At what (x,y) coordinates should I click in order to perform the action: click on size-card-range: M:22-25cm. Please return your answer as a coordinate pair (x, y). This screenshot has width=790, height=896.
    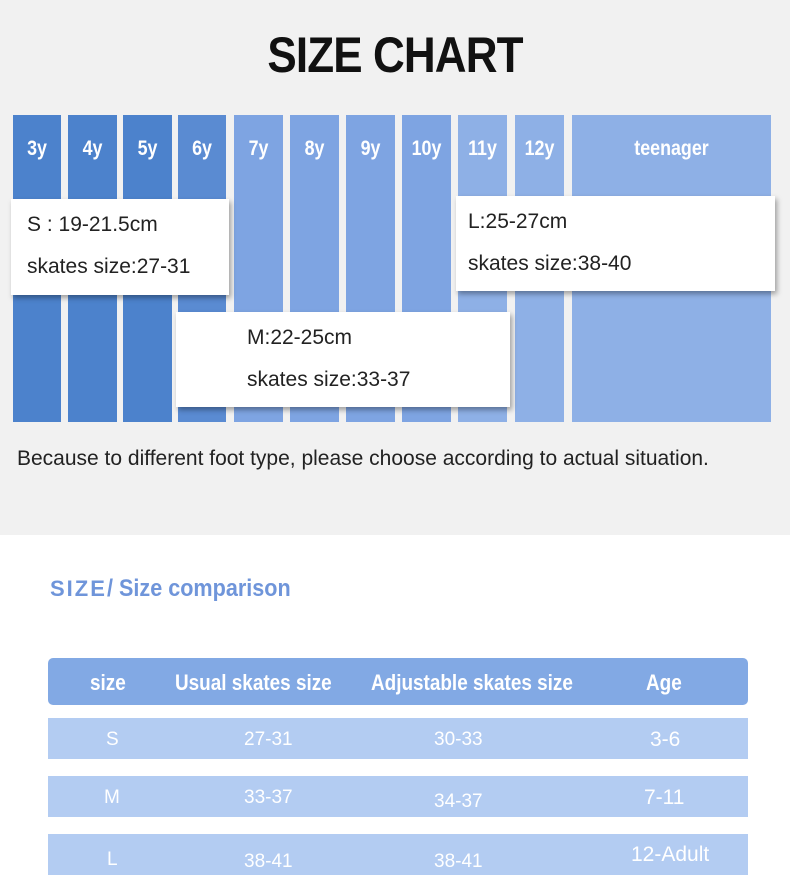
    Looking at the image, I should click on (300, 337).